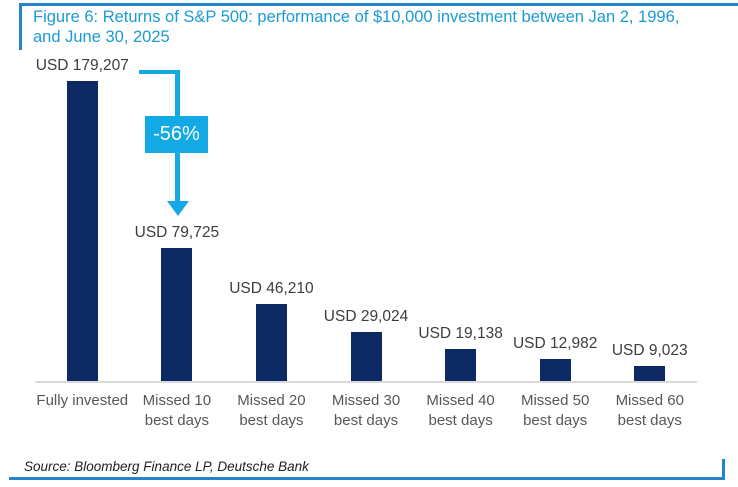 The height and width of the screenshot is (487, 738). What do you see at coordinates (366, 316) in the screenshot?
I see `bar-value-label: USD 29,024` at bounding box center [366, 316].